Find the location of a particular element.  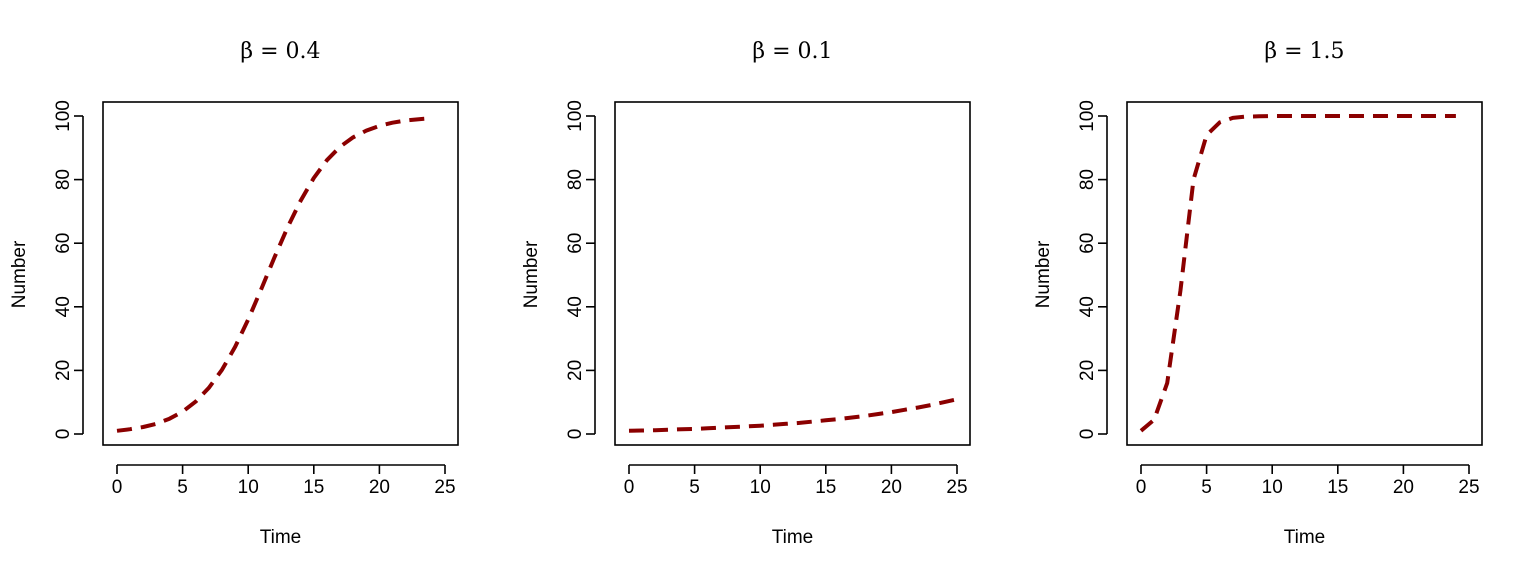

chart-title: β = 0.4 is located at coordinates (280, 51).